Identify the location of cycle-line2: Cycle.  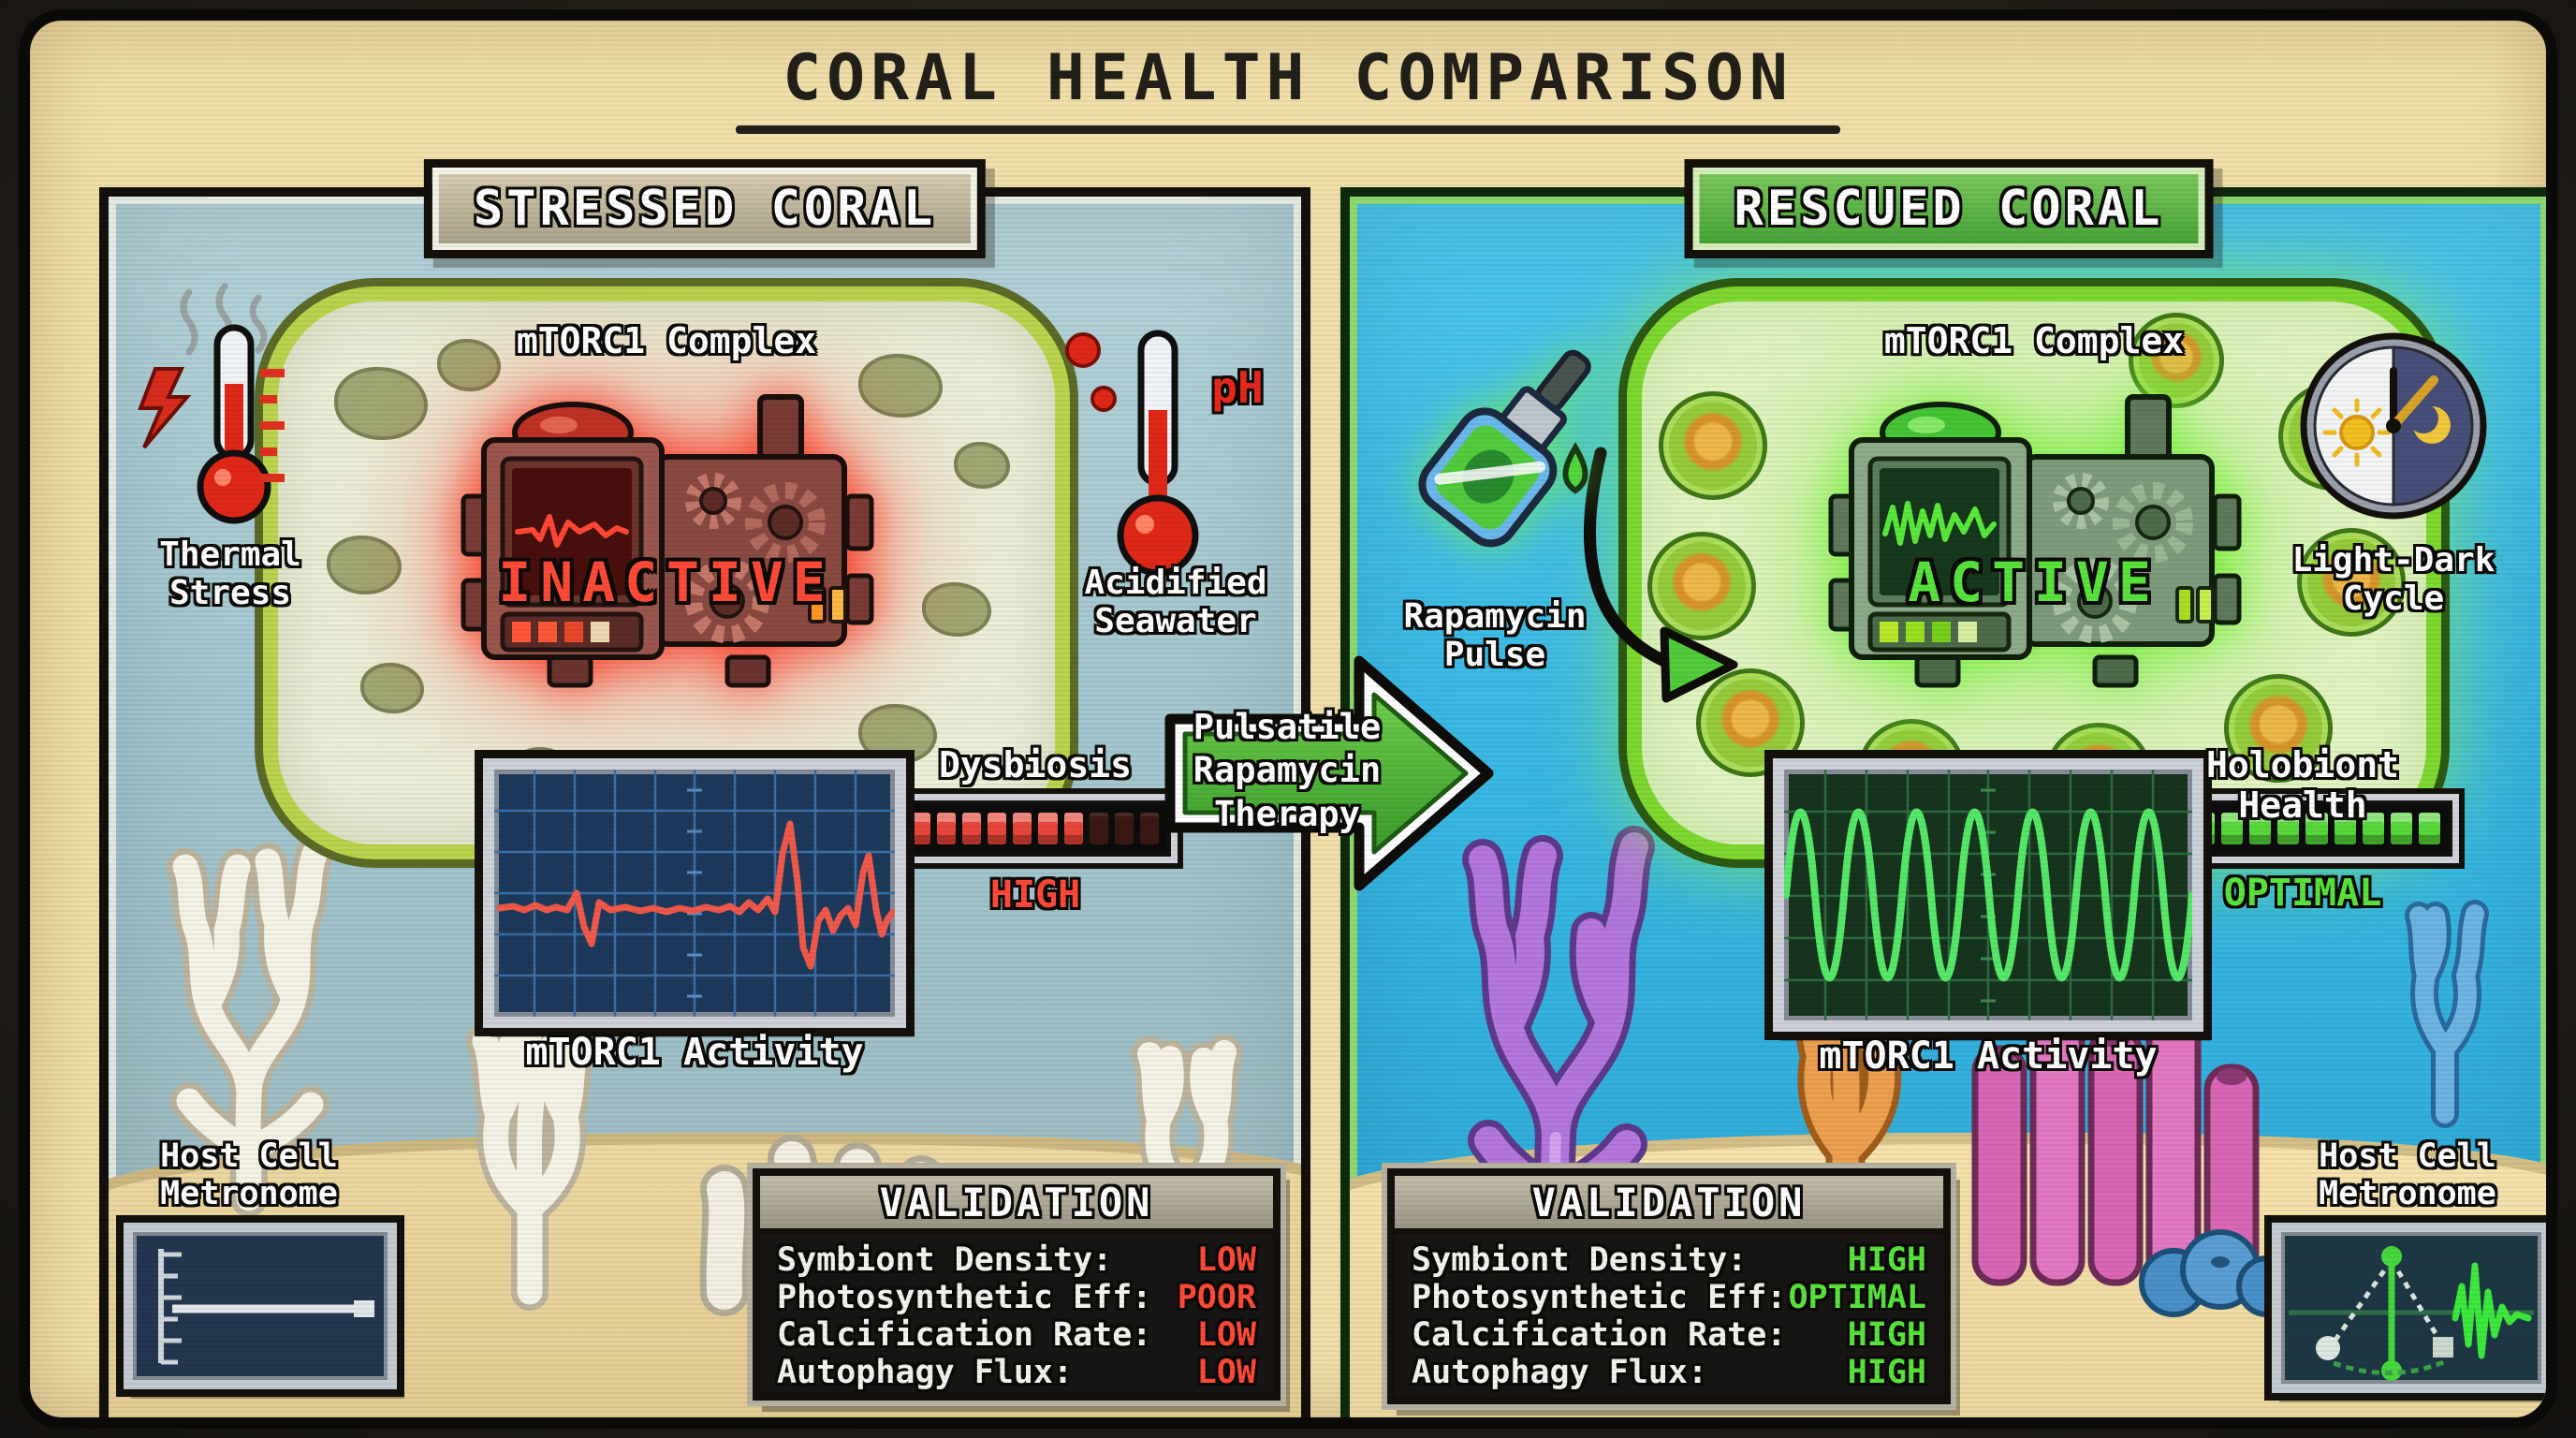
(2393, 599).